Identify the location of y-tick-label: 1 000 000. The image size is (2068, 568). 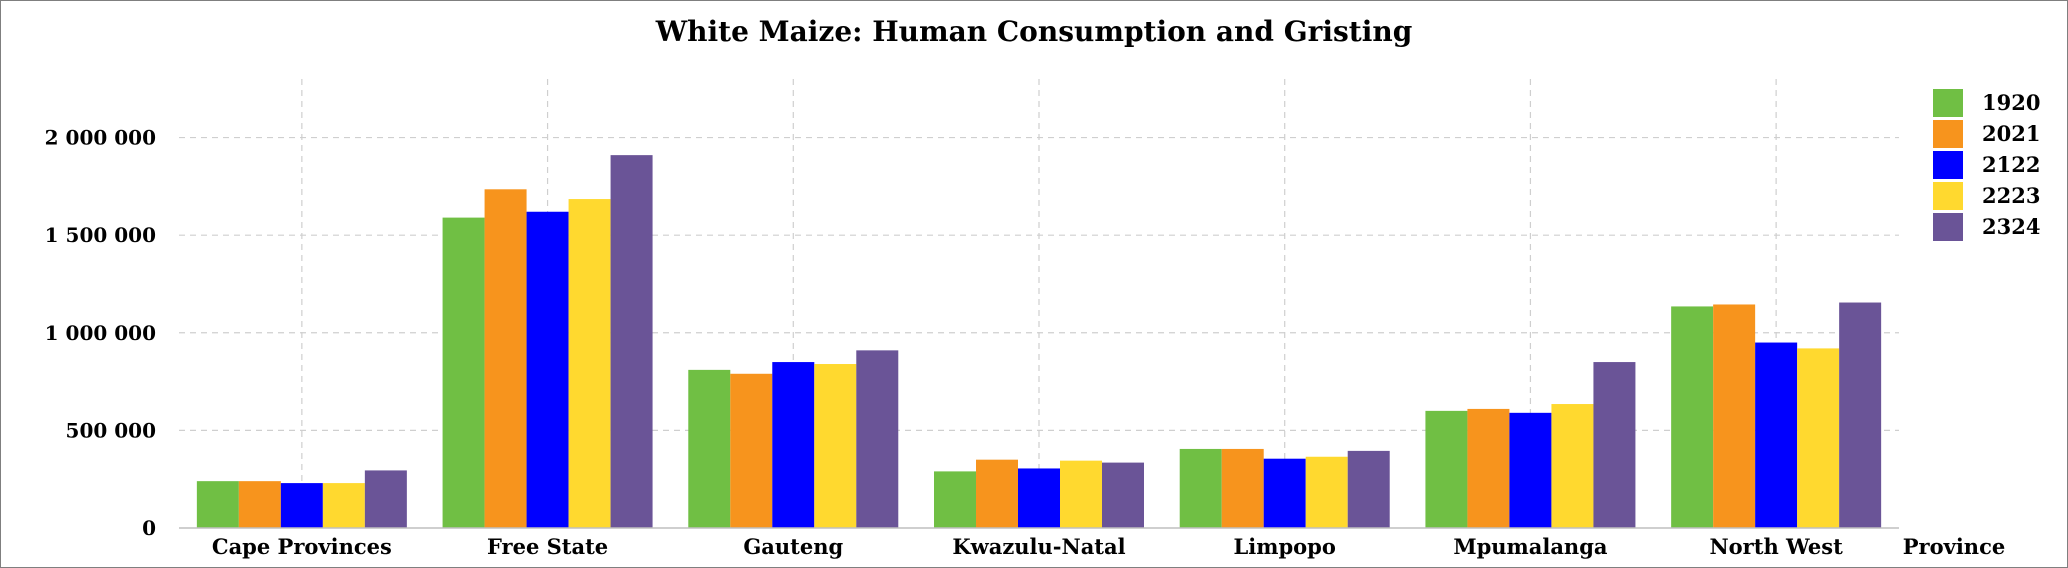
(100, 333).